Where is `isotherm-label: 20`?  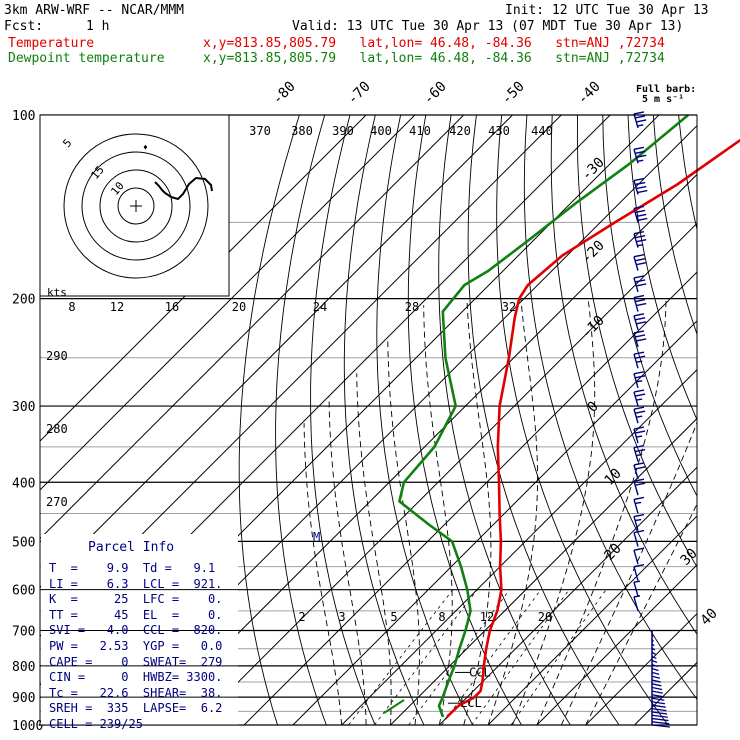 isotherm-label: 20 is located at coordinates (613, 552).